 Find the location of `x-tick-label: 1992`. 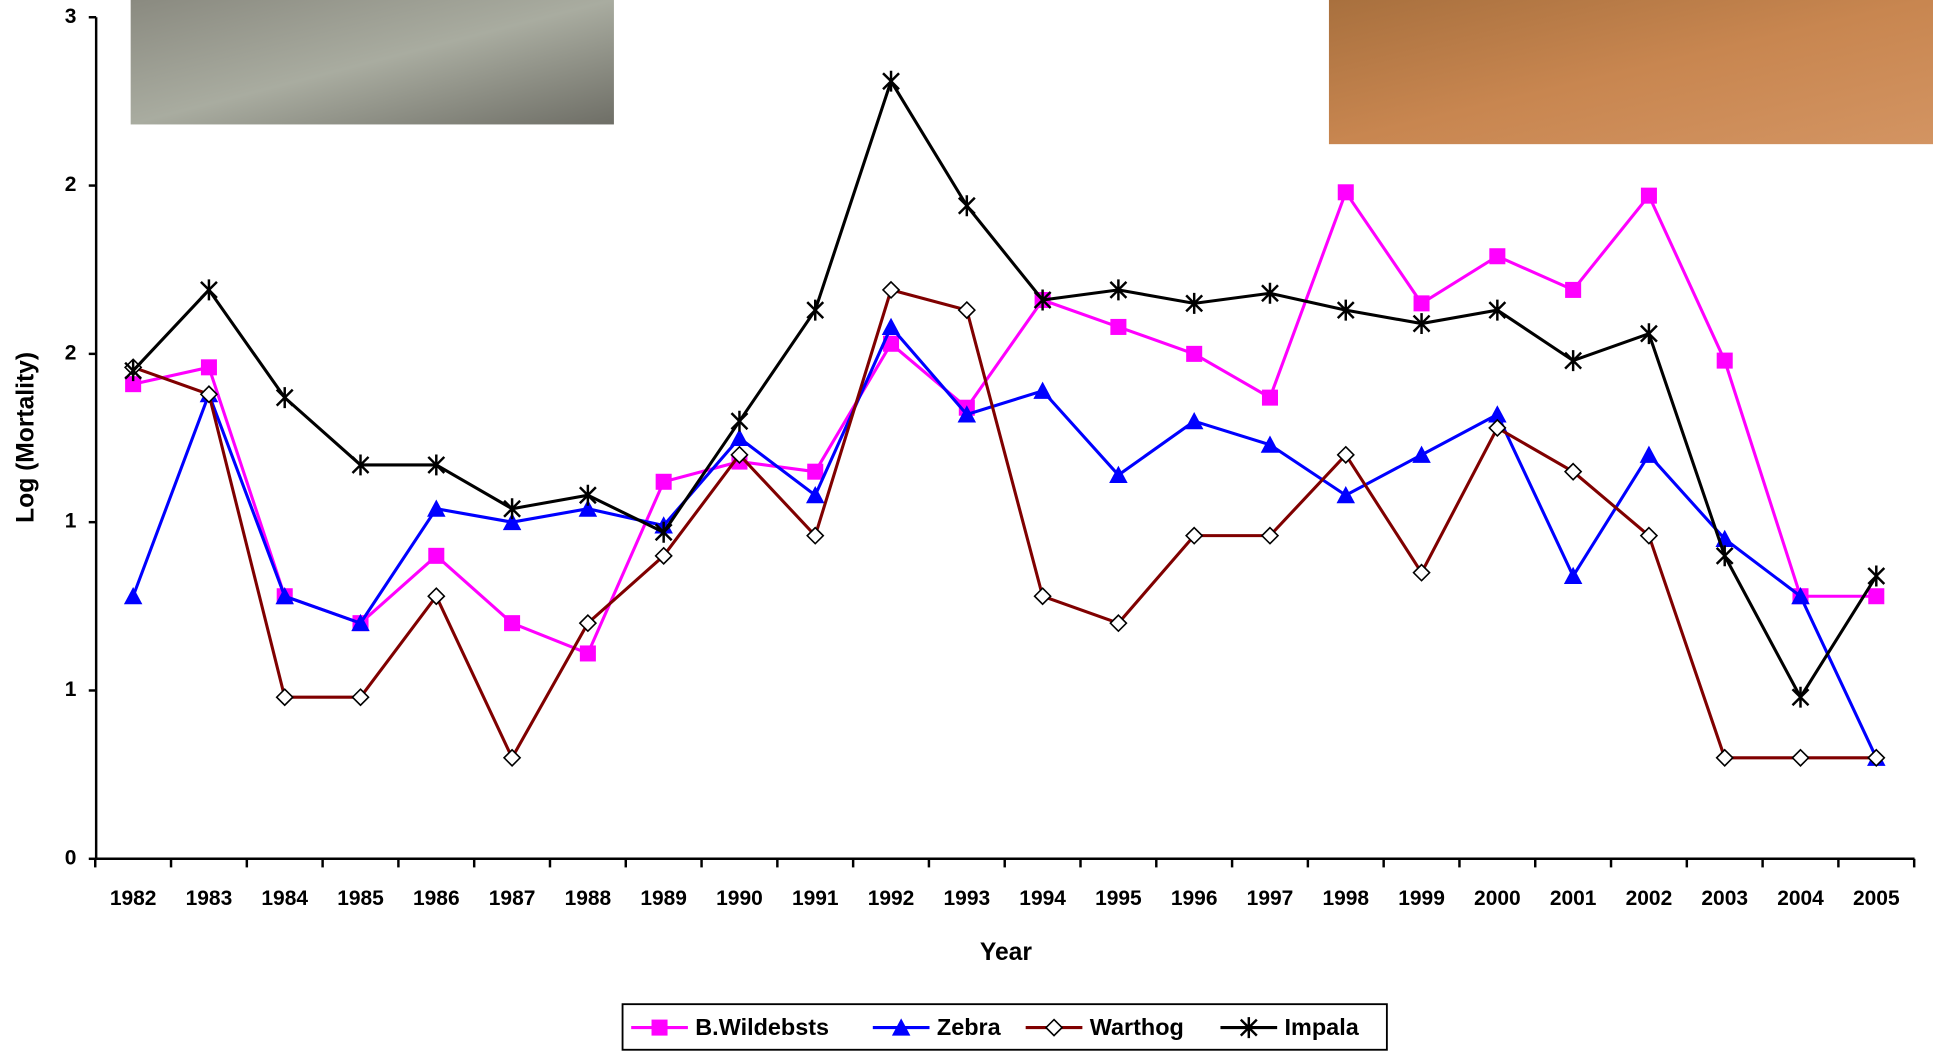

x-tick-label: 1992 is located at coordinates (891, 898).